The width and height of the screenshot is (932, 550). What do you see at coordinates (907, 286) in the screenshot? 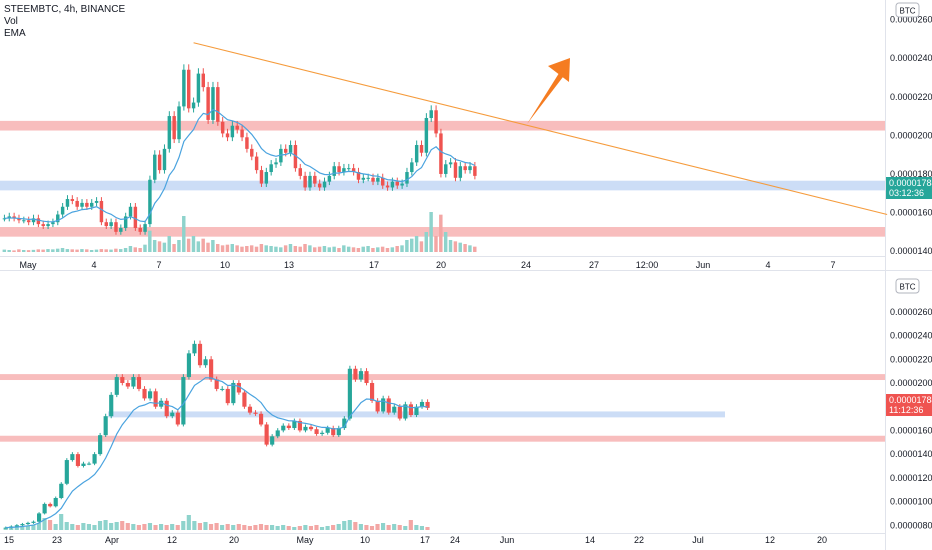
I see `bottom-currency-button: BTC` at bounding box center [907, 286].